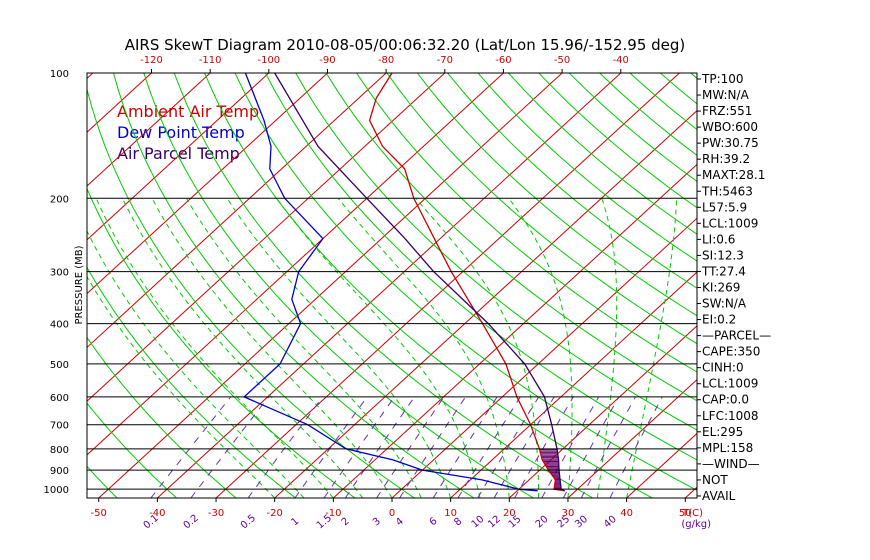  I want to click on top-tick-label: -50, so click(562, 60).